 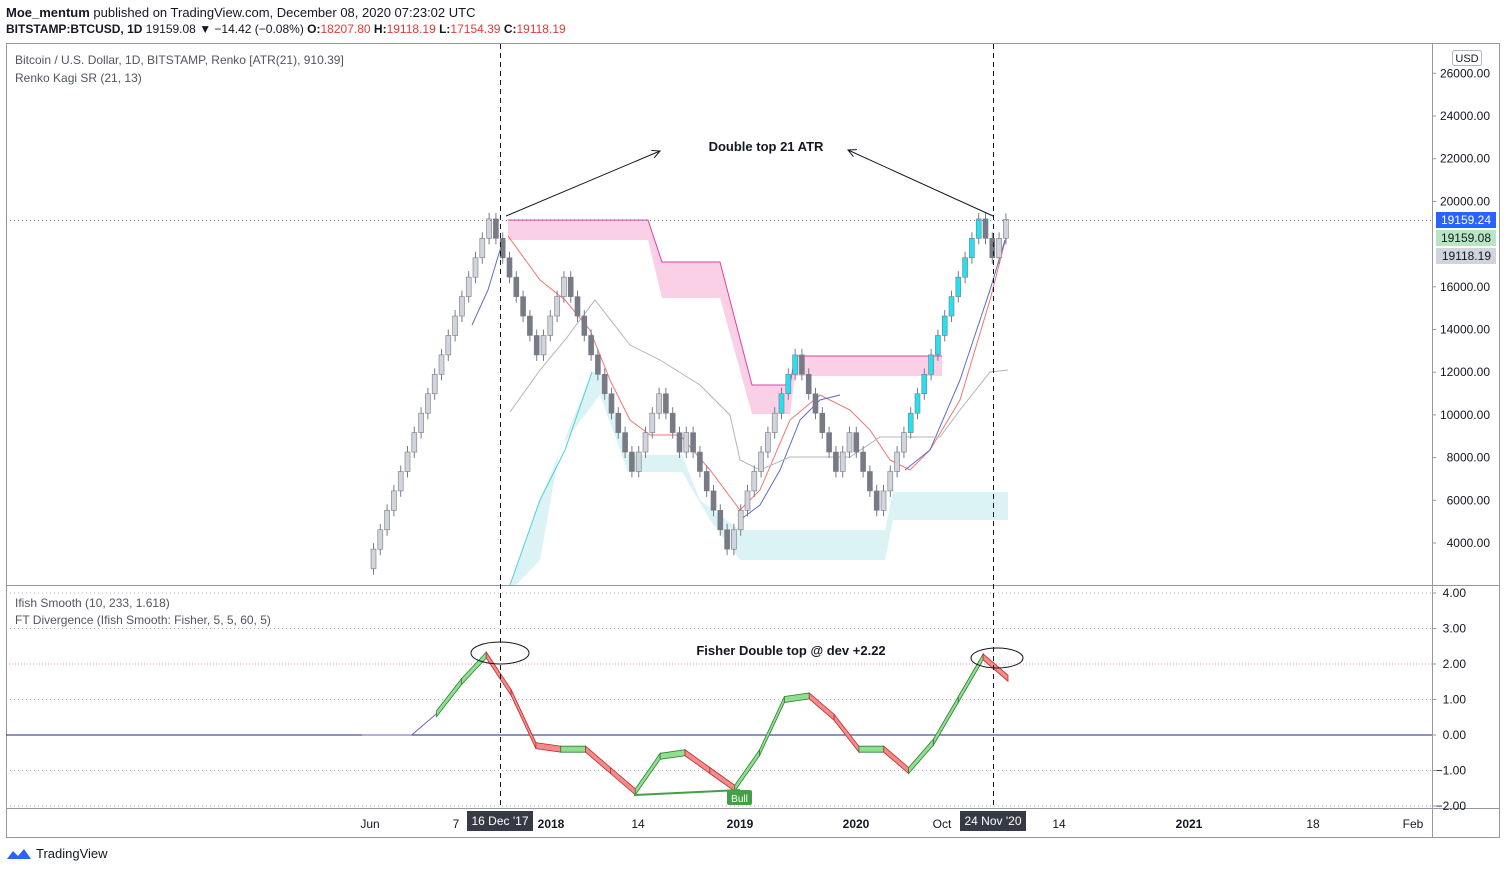 I want to click on kagi-line-red, so click(x=758, y=370).